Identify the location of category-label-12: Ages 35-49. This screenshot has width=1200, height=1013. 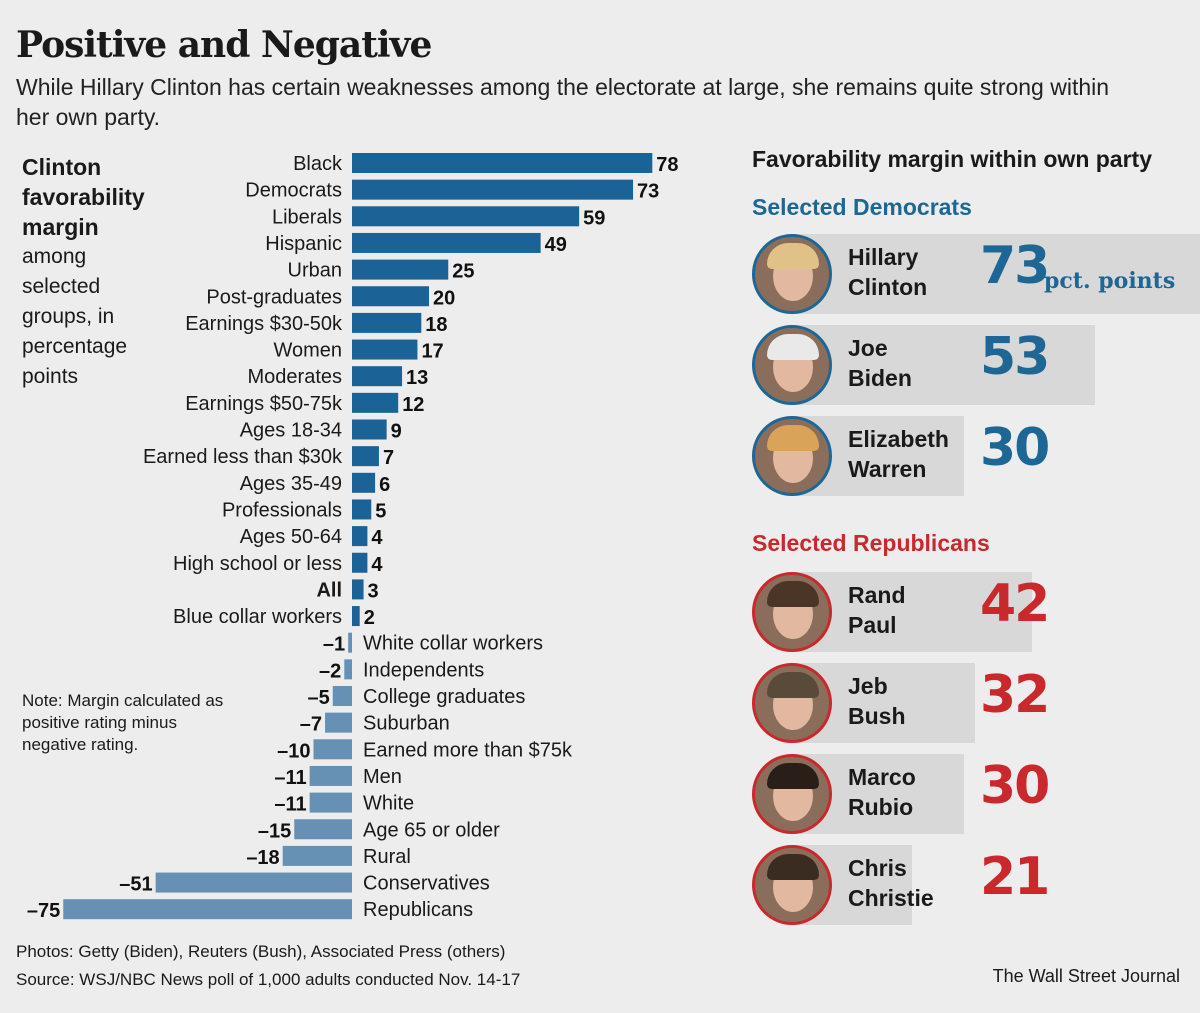
(291, 484).